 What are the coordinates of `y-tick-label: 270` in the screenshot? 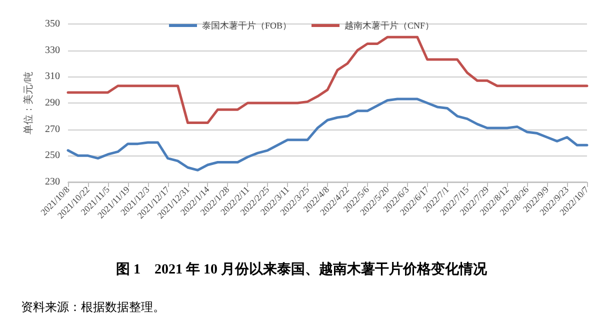 It's located at (52, 129).